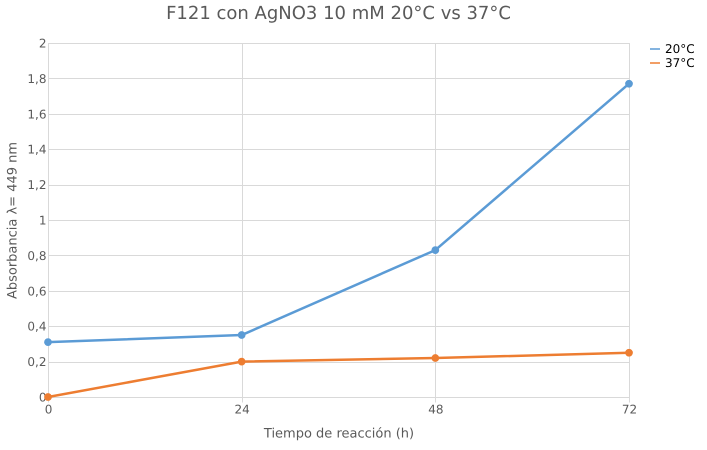  What do you see at coordinates (36, 327) in the screenshot?
I see `y-tick-label: 0,4` at bounding box center [36, 327].